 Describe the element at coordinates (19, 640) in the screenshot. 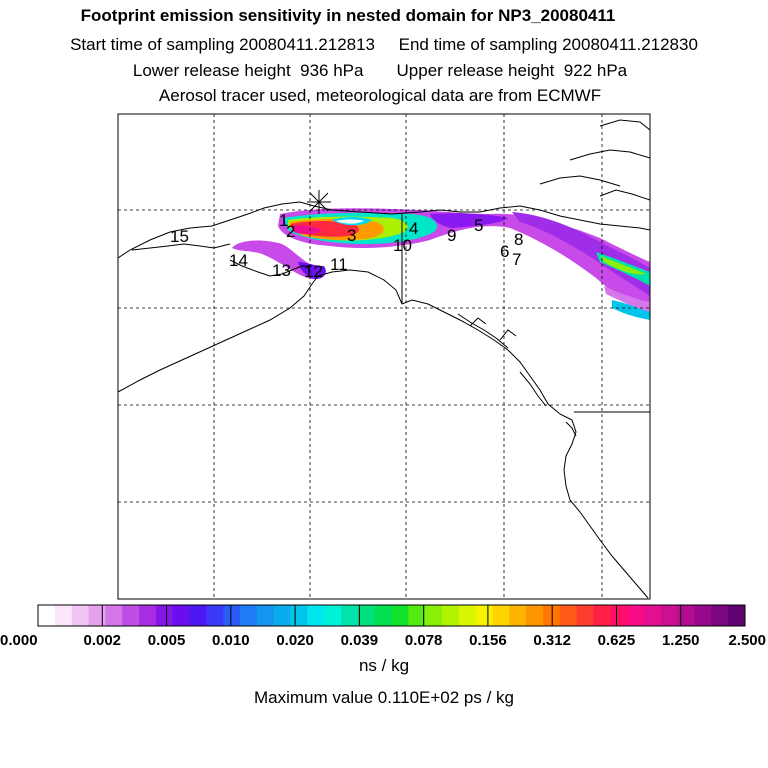

I see `colorbar-tick-label: 0.000` at that location.